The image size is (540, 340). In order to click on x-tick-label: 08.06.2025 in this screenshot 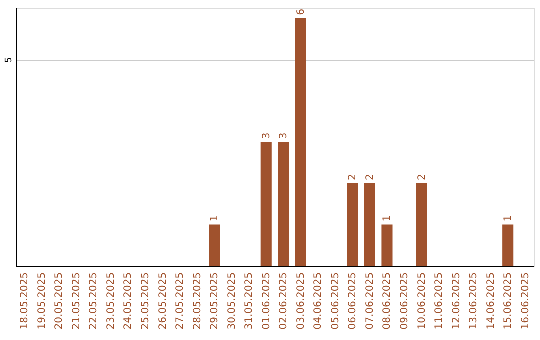, I will do `click(388, 301)`.